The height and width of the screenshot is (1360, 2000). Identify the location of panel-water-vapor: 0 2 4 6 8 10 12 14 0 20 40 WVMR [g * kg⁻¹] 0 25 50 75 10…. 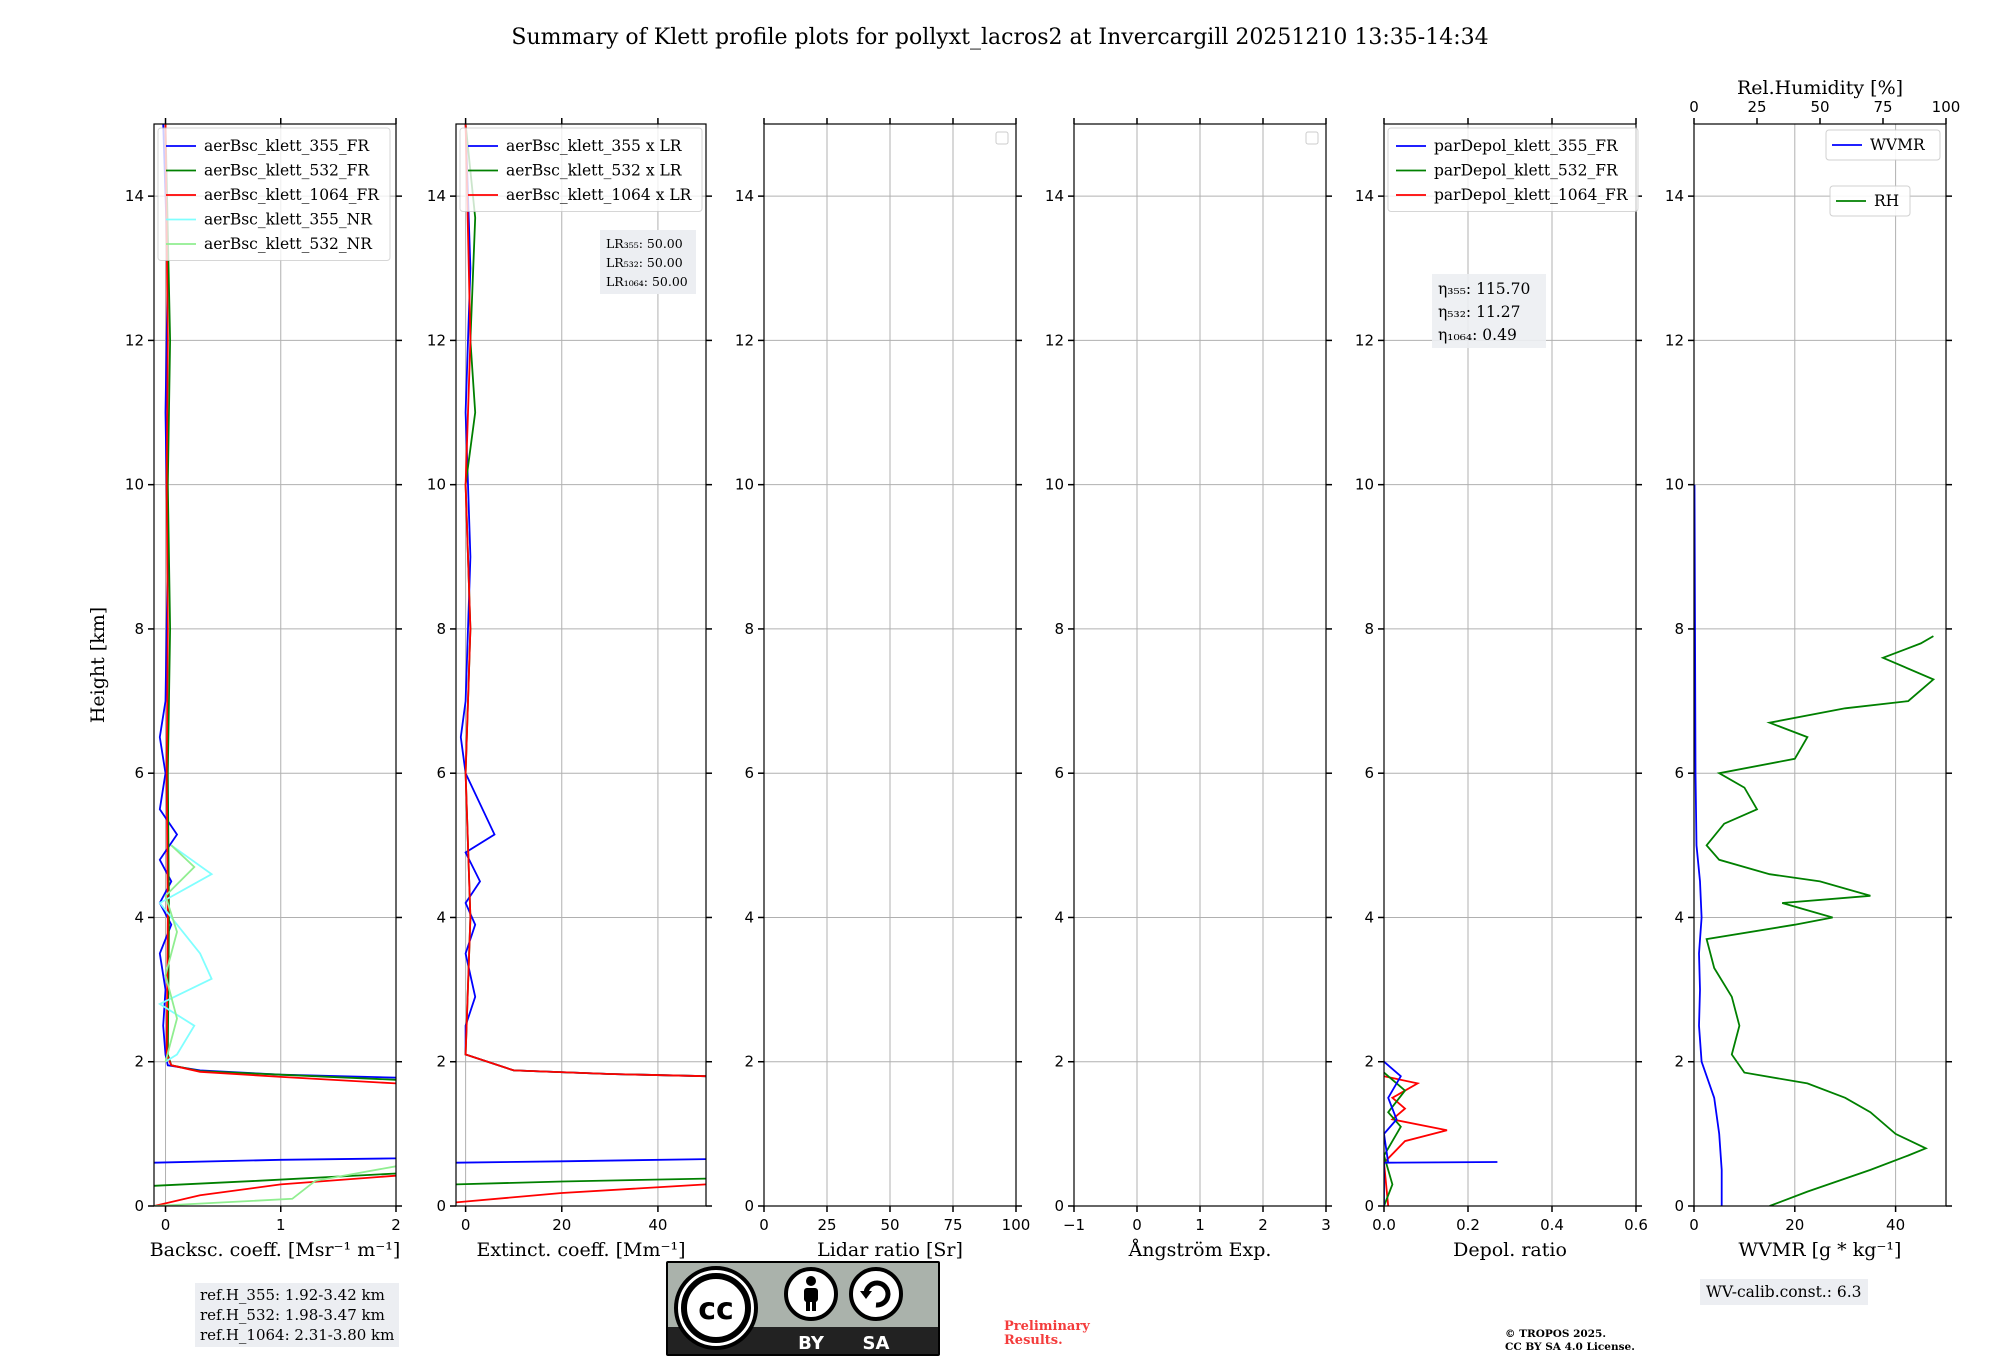
(1812, 669).